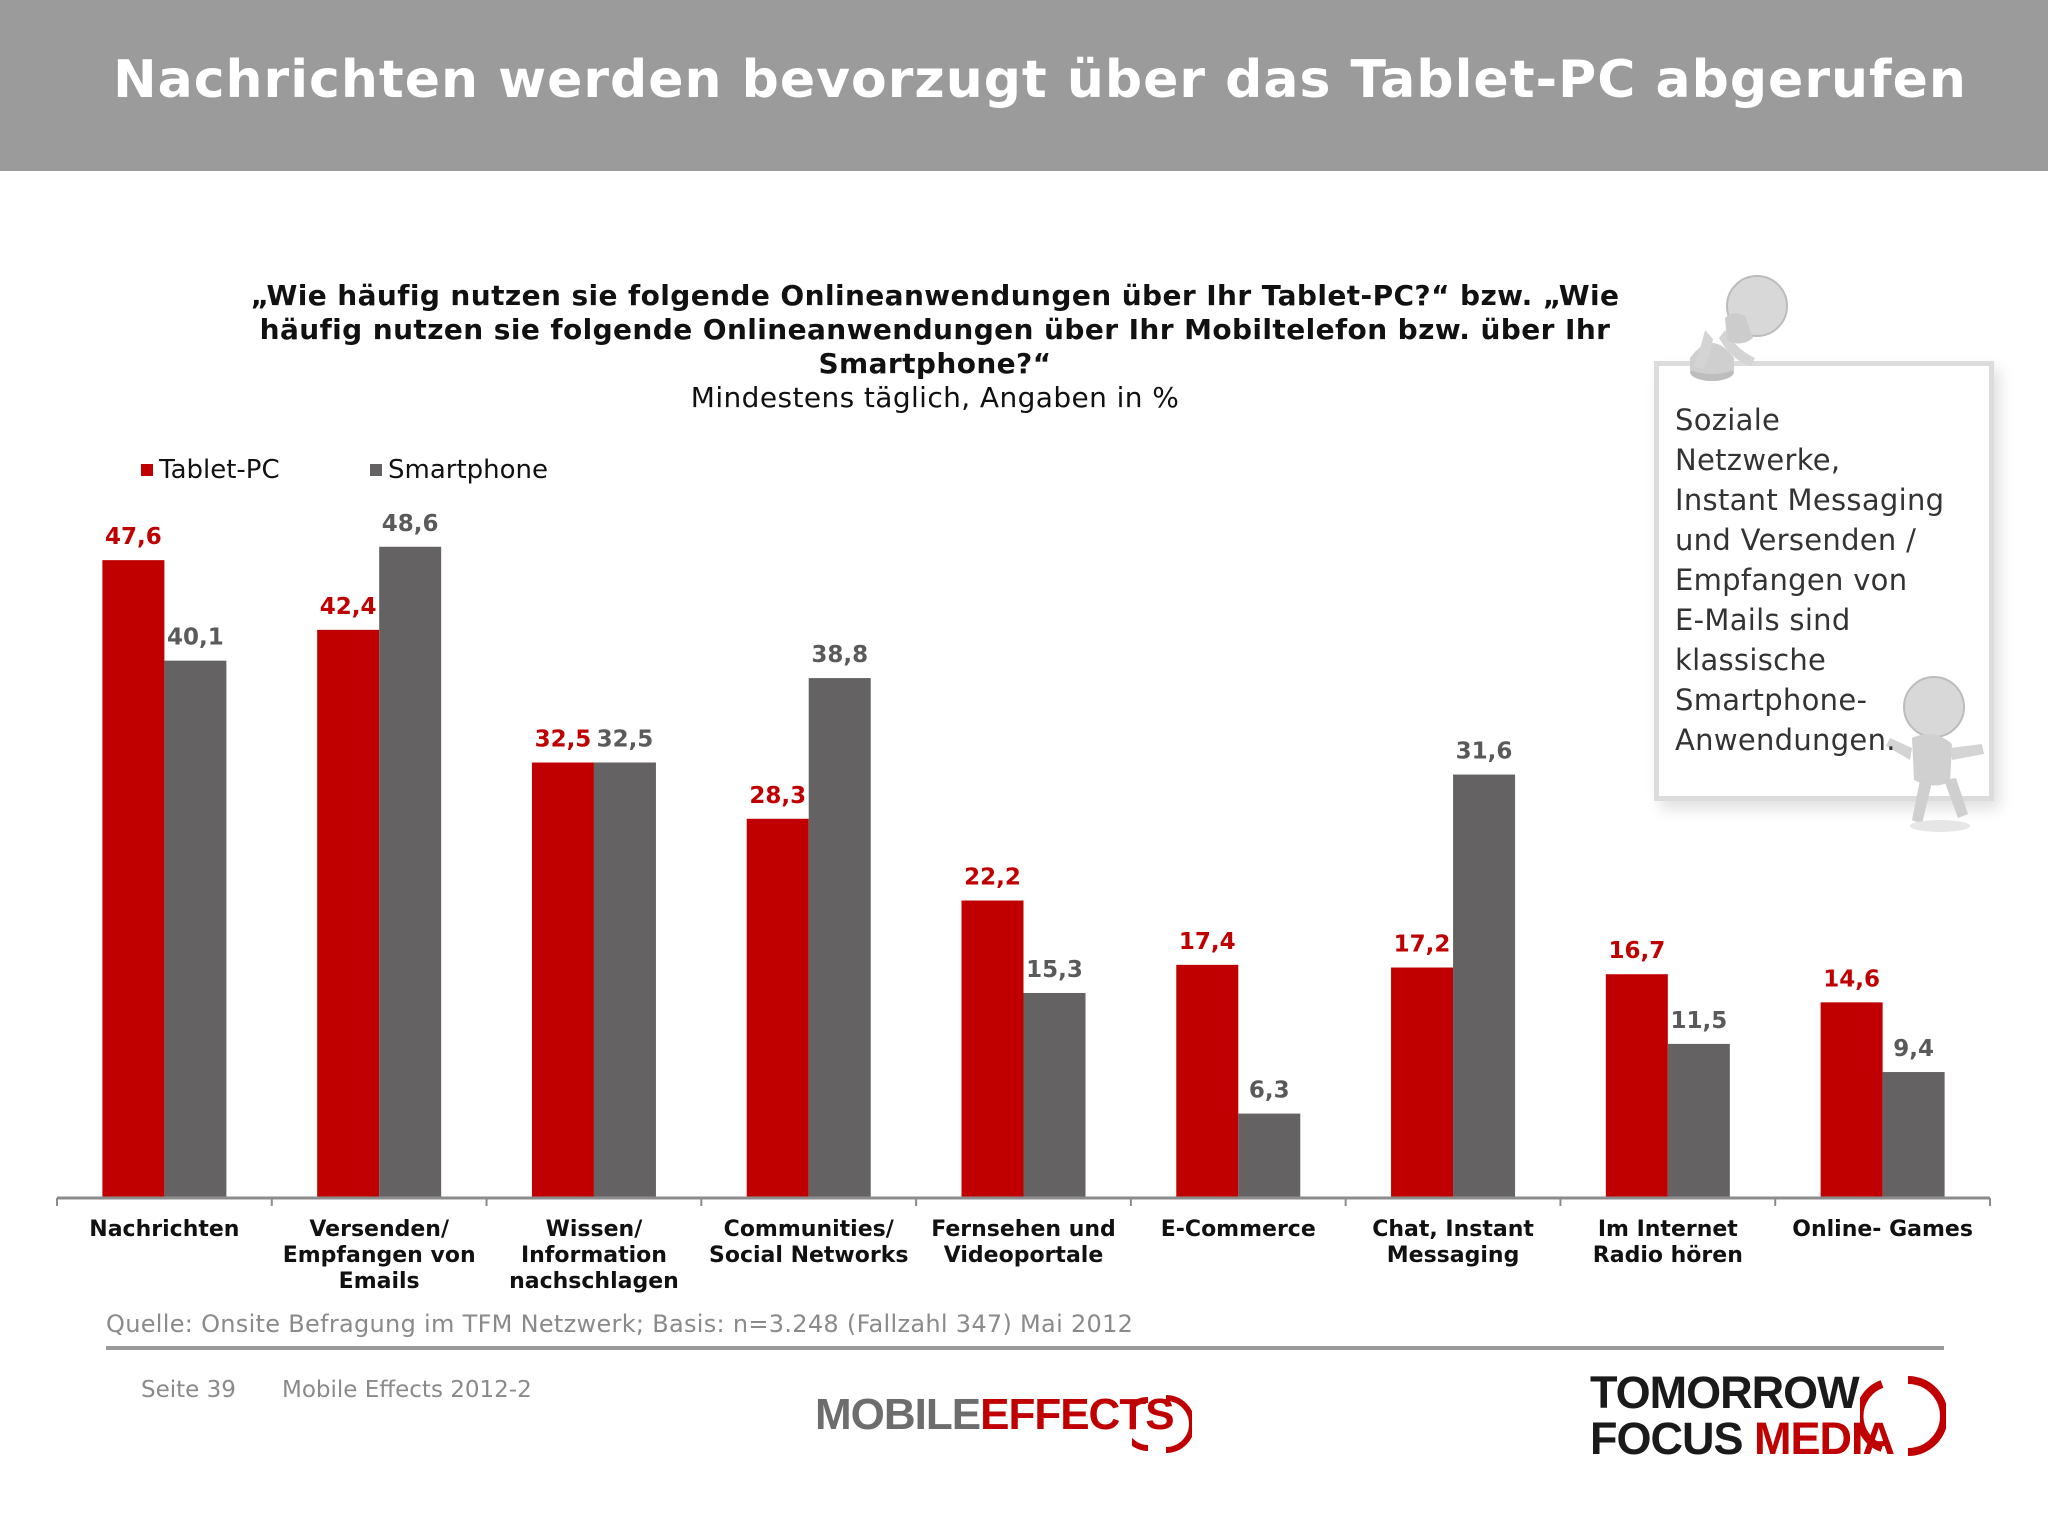 The image size is (2048, 1536). Describe the element at coordinates (1453, 1255) in the screenshot. I see `category-label: Messaging` at that location.